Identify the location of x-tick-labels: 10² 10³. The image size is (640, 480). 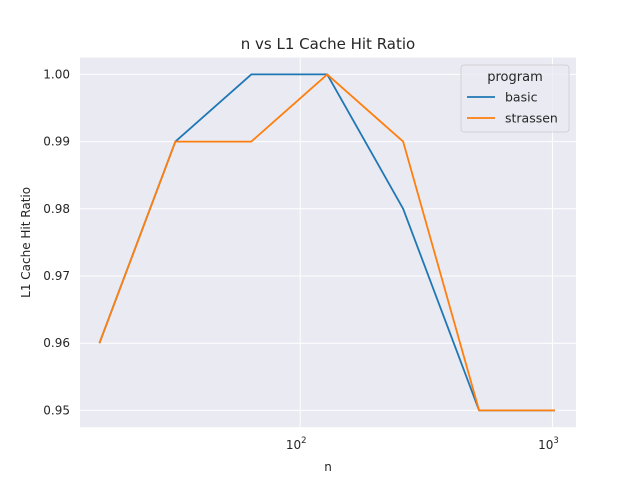
(422, 444).